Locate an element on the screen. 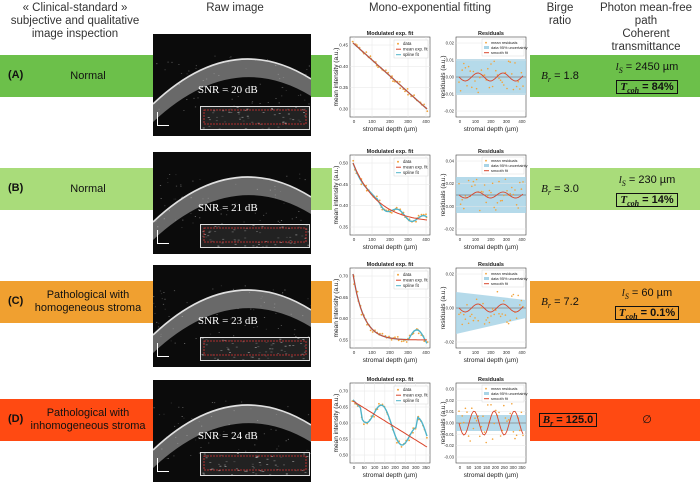  residuals-xtick: 50 is located at coordinates (468, 467).